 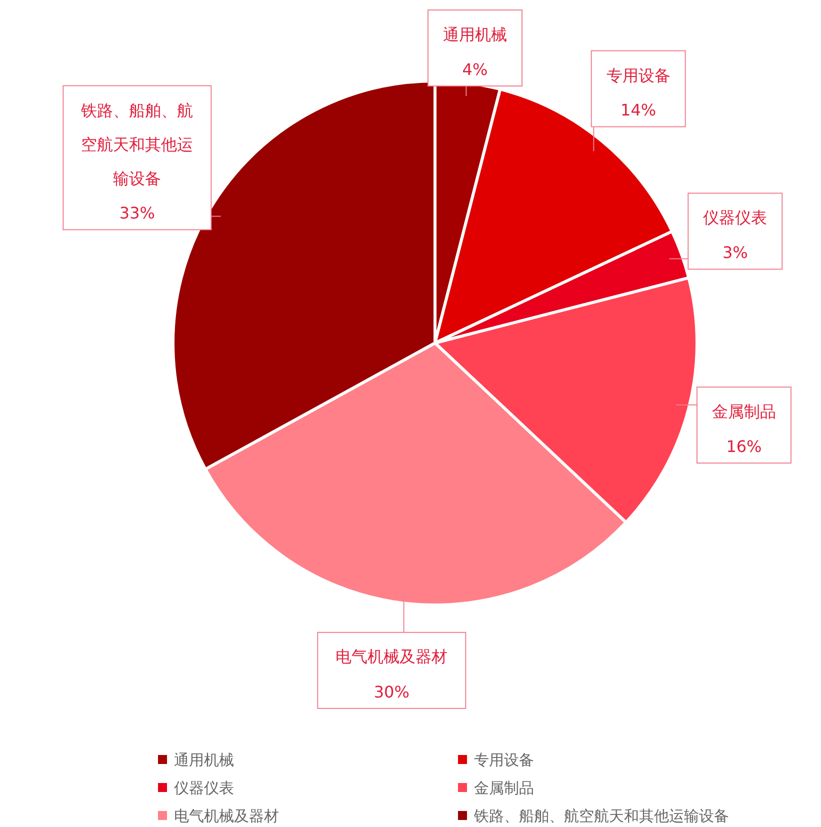 I want to click on slice-label: 通用机械, so click(x=475, y=35).